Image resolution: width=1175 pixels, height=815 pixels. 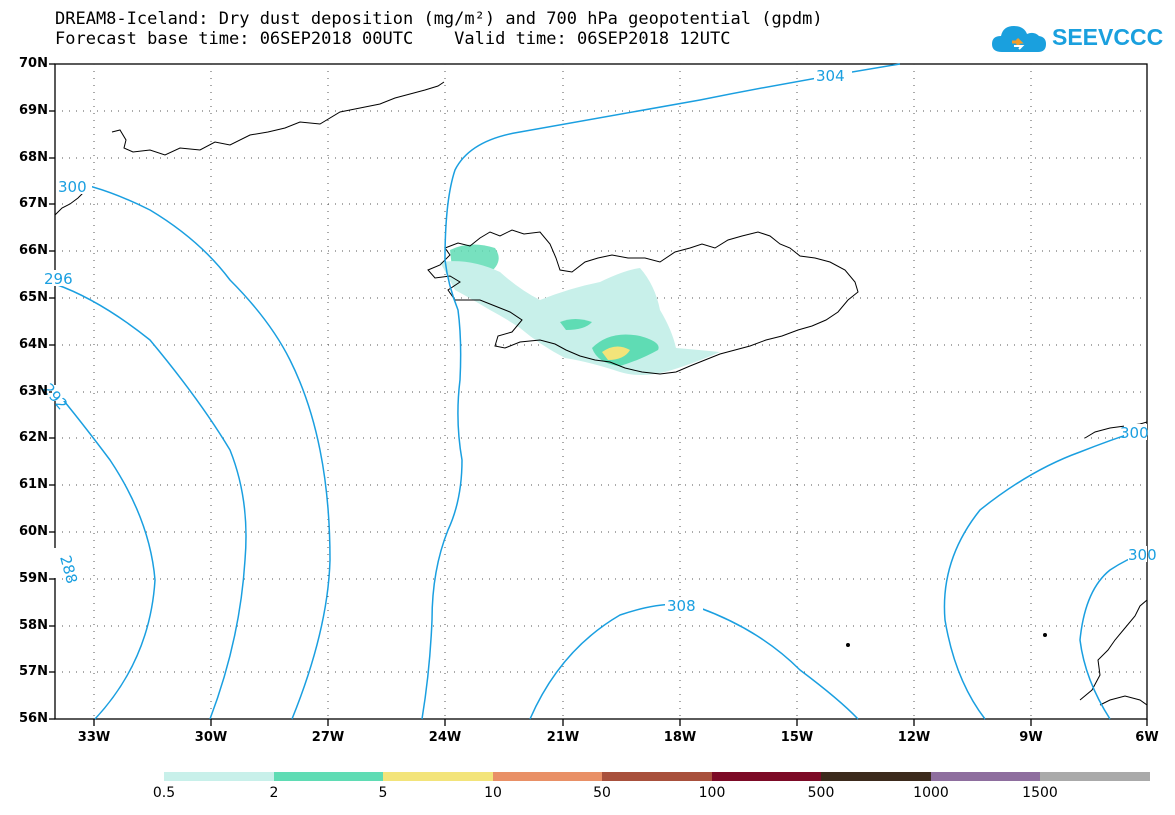 What do you see at coordinates (33, 110) in the screenshot?
I see `lat-label: 69N` at bounding box center [33, 110].